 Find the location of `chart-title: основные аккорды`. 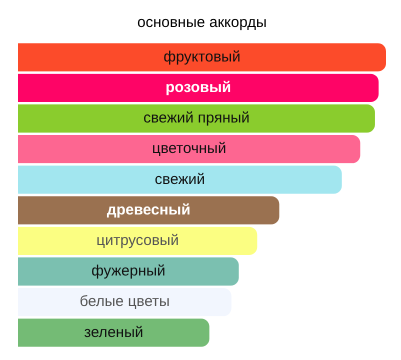

chart-title: основные аккорды is located at coordinates (202, 23).